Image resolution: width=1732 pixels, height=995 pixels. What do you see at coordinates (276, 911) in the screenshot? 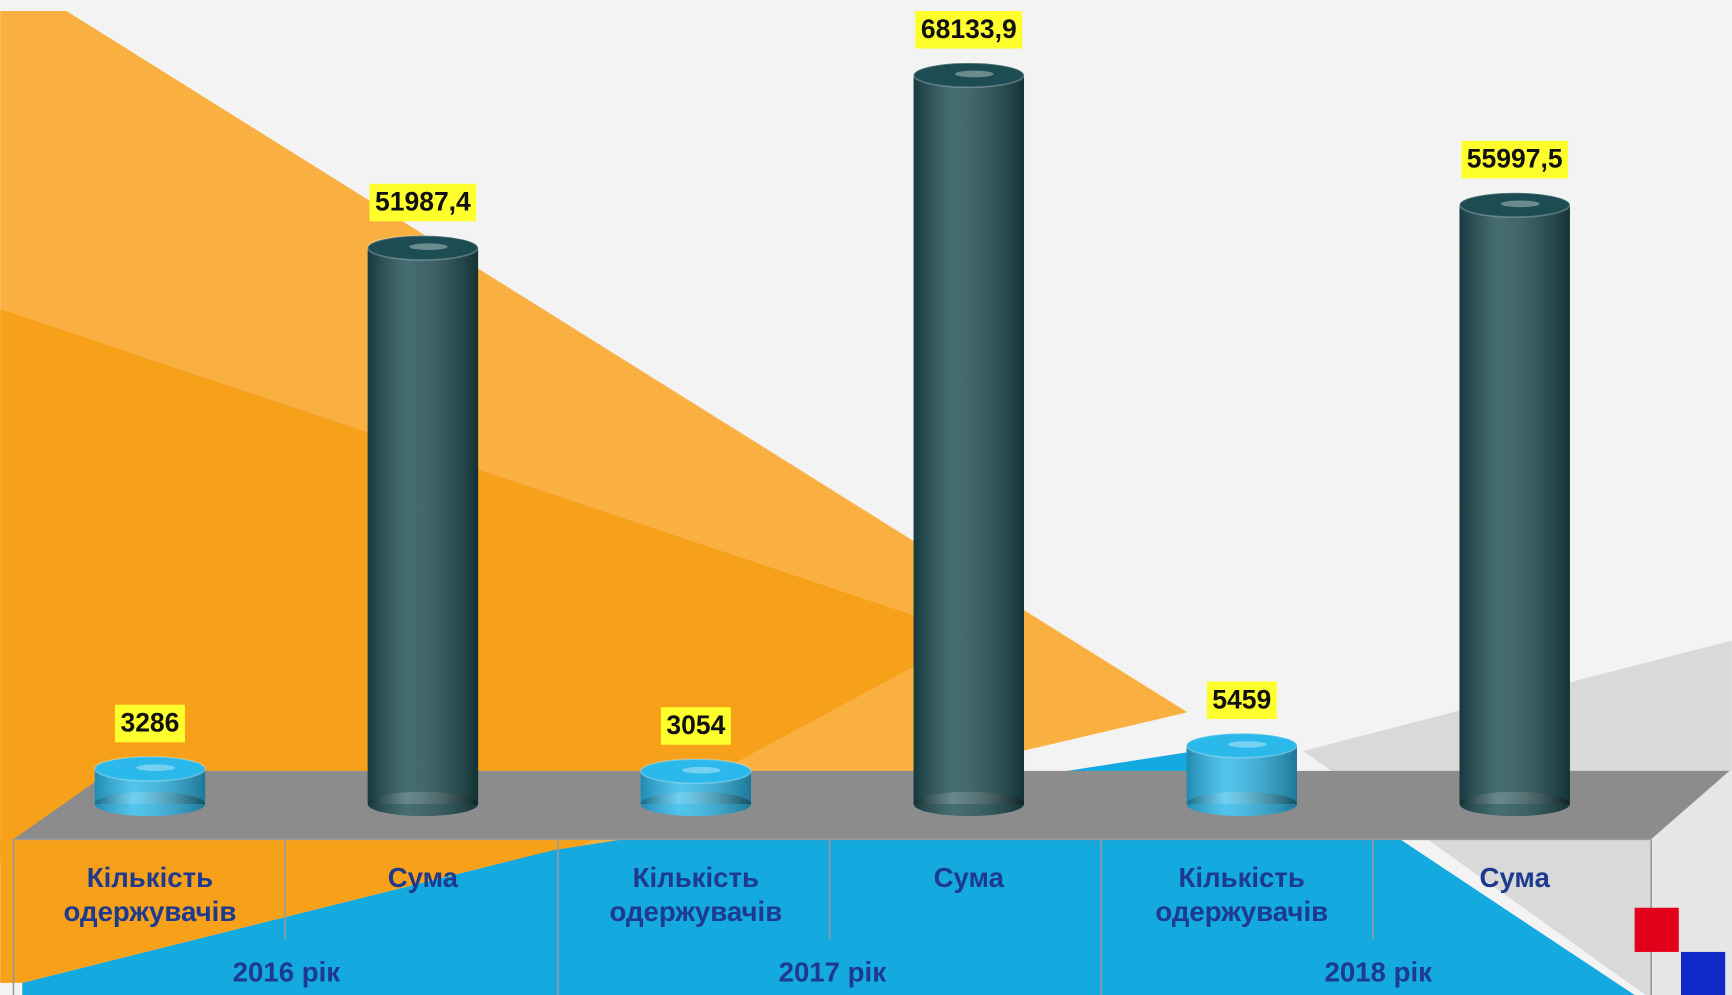
I see `orange-front` at bounding box center [276, 911].